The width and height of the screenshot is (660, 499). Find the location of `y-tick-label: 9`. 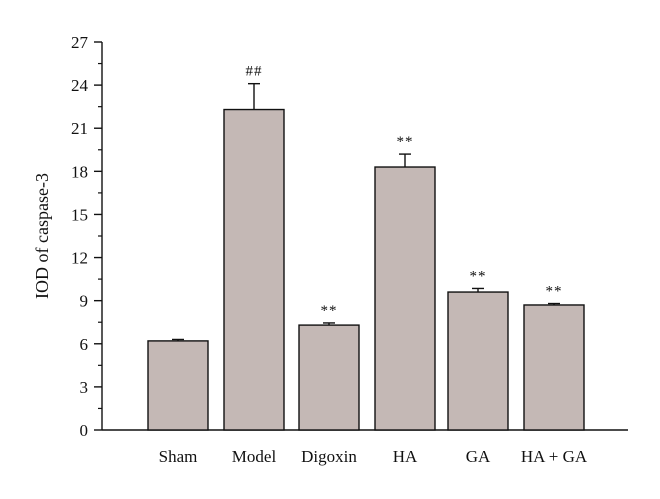

y-tick-label: 9 is located at coordinates (84, 301).